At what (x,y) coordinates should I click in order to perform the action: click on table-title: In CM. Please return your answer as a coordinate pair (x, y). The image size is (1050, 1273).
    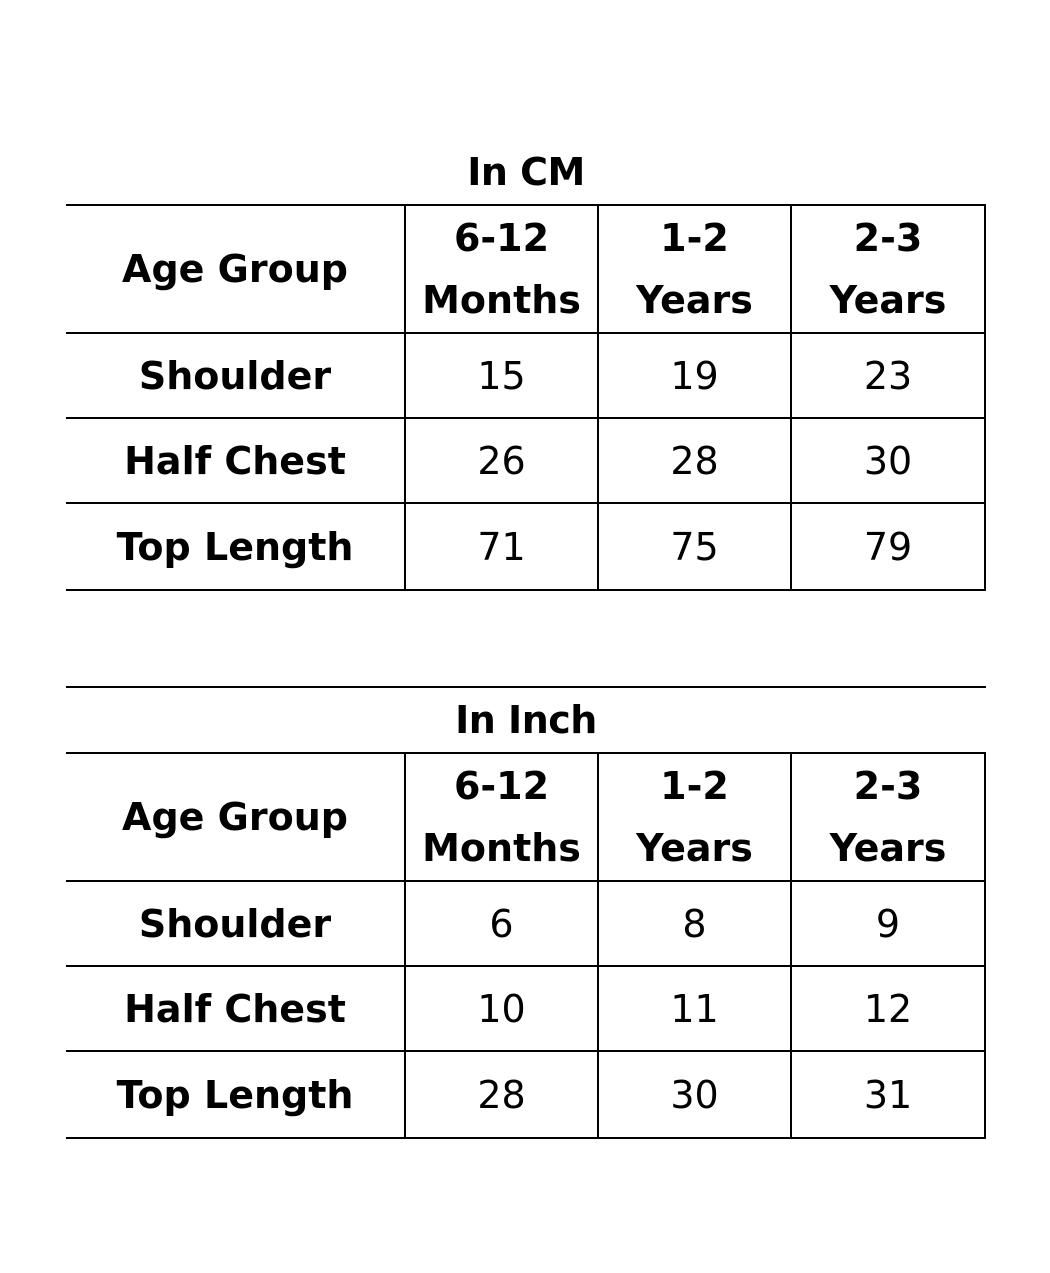
    Looking at the image, I should click on (526, 172).